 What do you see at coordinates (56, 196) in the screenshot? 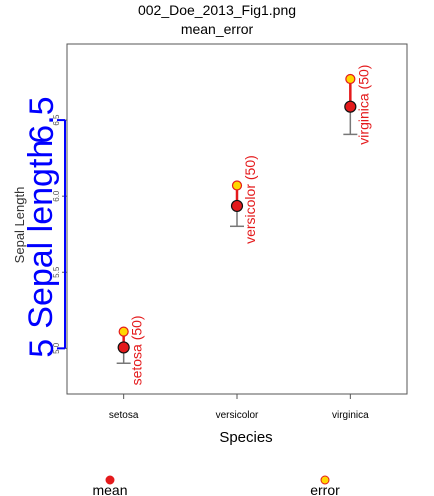
I see `y-tick-label: 6.0` at bounding box center [56, 196].